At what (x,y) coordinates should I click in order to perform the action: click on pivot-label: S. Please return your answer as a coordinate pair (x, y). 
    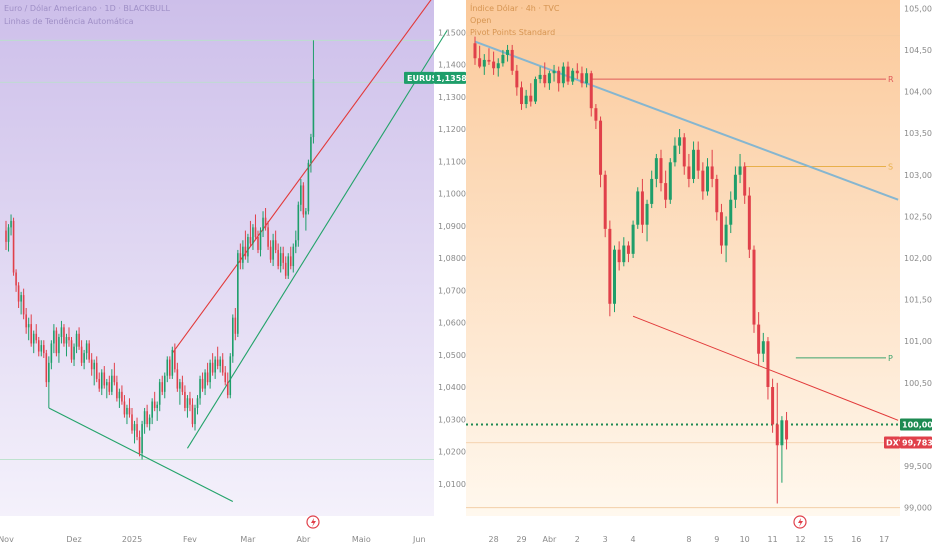
    Looking at the image, I should click on (890, 166).